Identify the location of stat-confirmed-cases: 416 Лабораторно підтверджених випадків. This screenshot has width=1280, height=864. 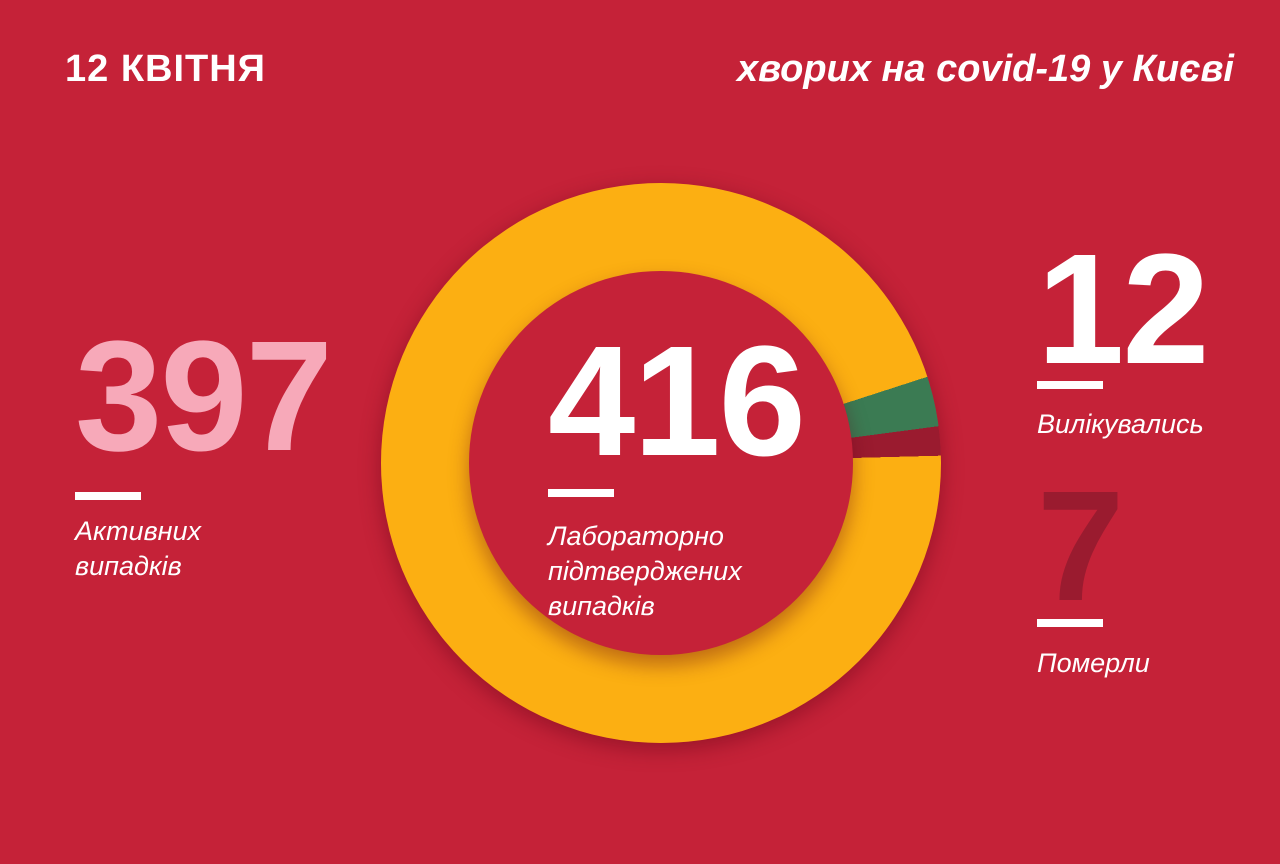
(677, 469).